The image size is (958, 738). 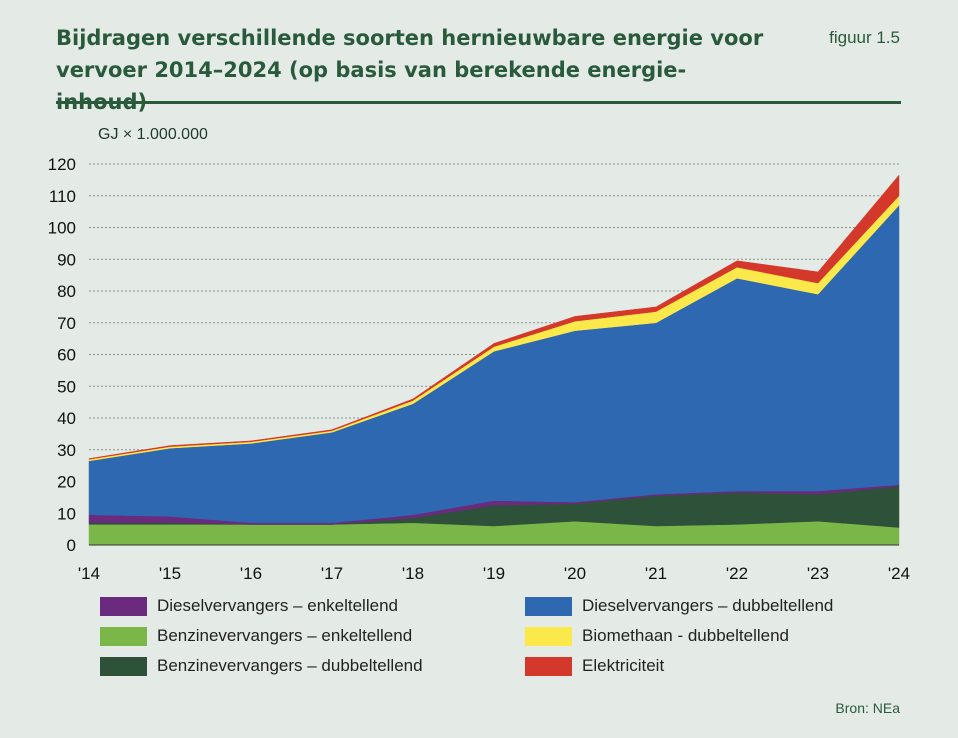 I want to click on x-tick-label: '18, so click(x=413, y=573).